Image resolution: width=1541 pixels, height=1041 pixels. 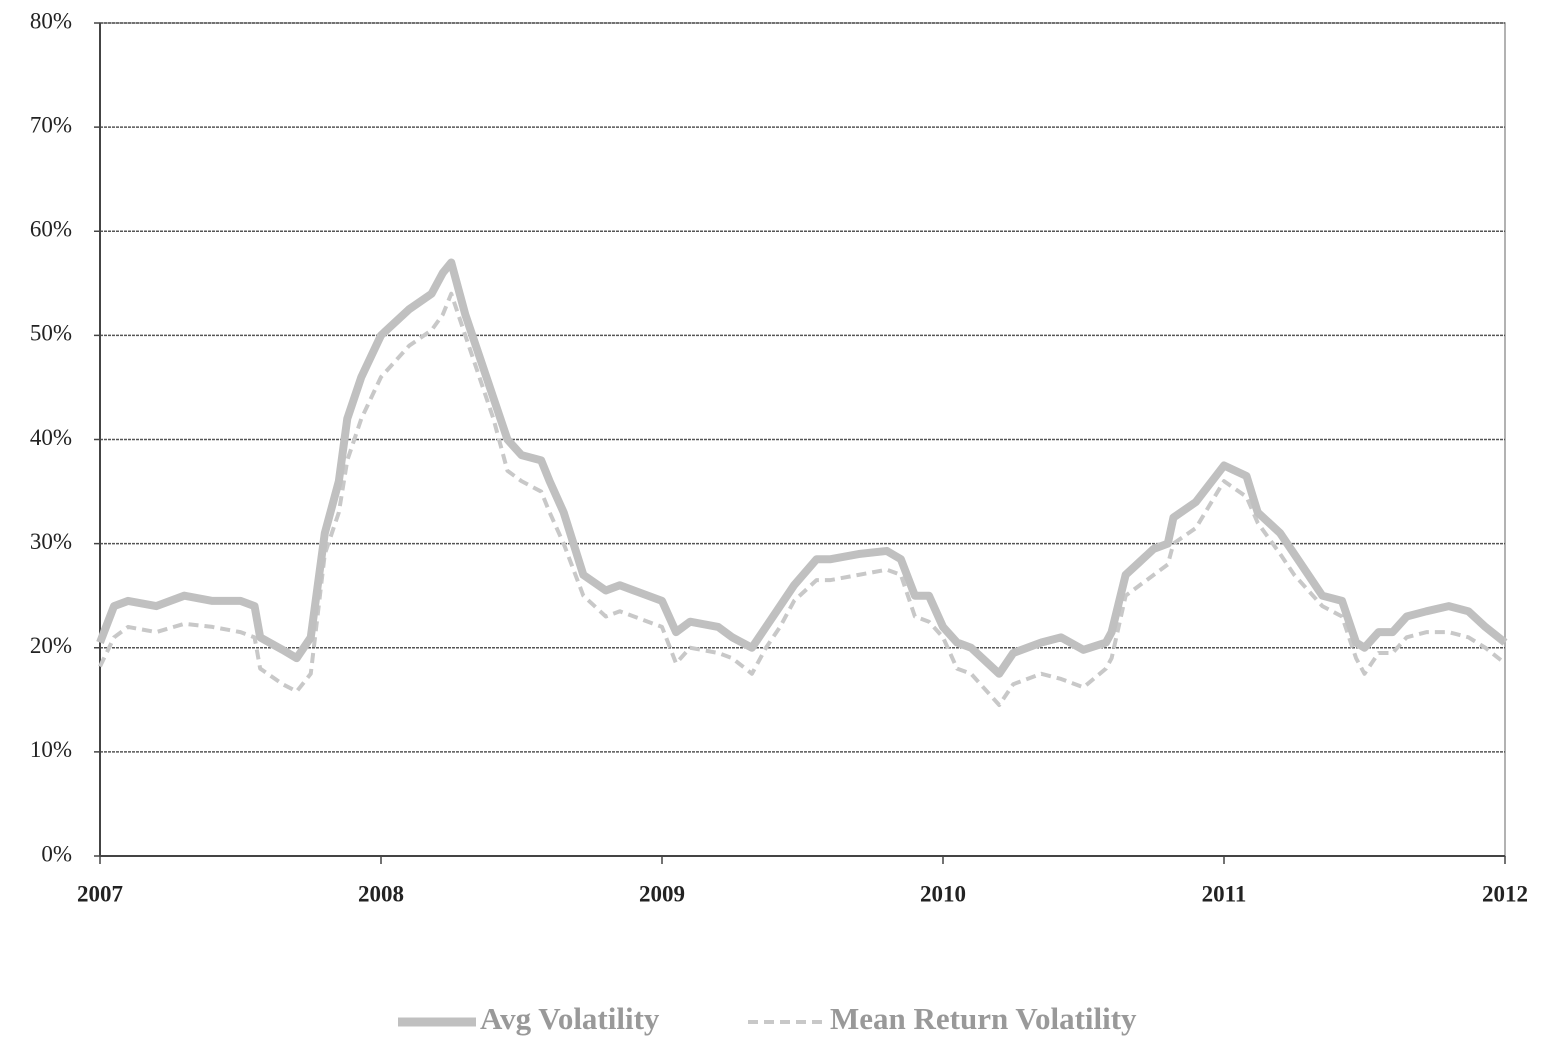 I want to click on y-tick-label: 30%, so click(x=51, y=541).